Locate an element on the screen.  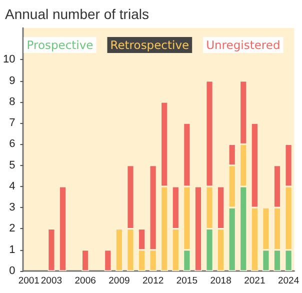
y-tick-label: 7 is located at coordinates (12, 123).